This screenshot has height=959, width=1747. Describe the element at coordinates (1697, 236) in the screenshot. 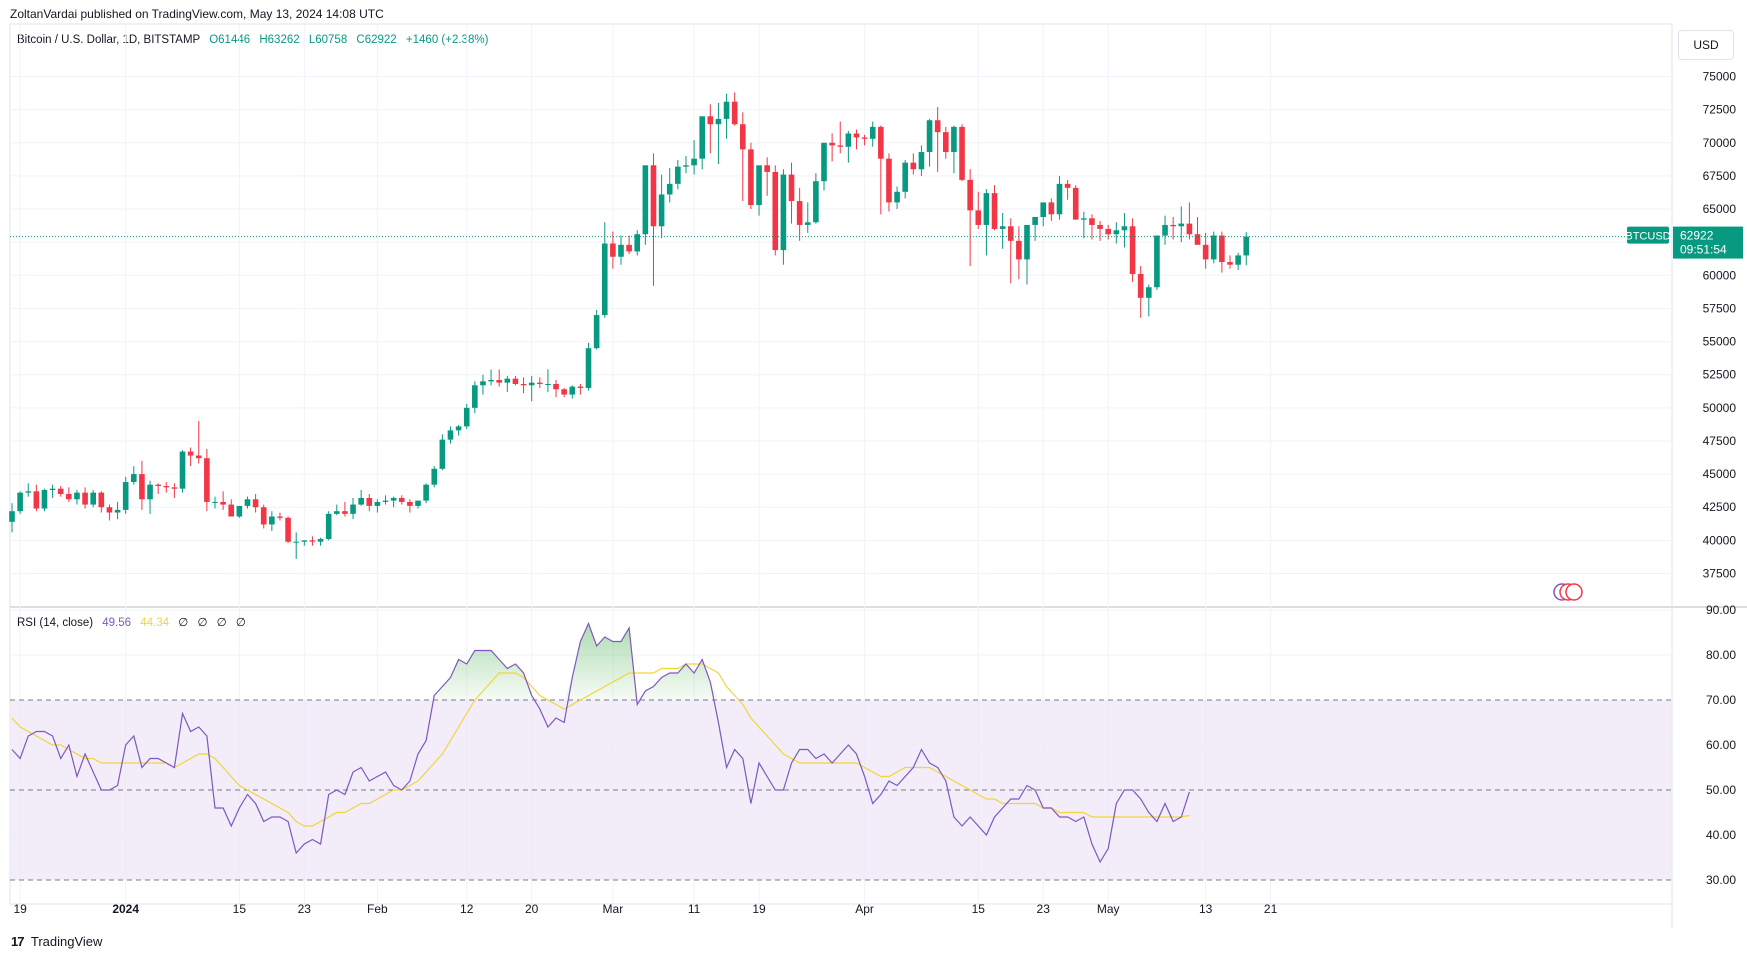

I see `price-tag-value: 62922` at that location.